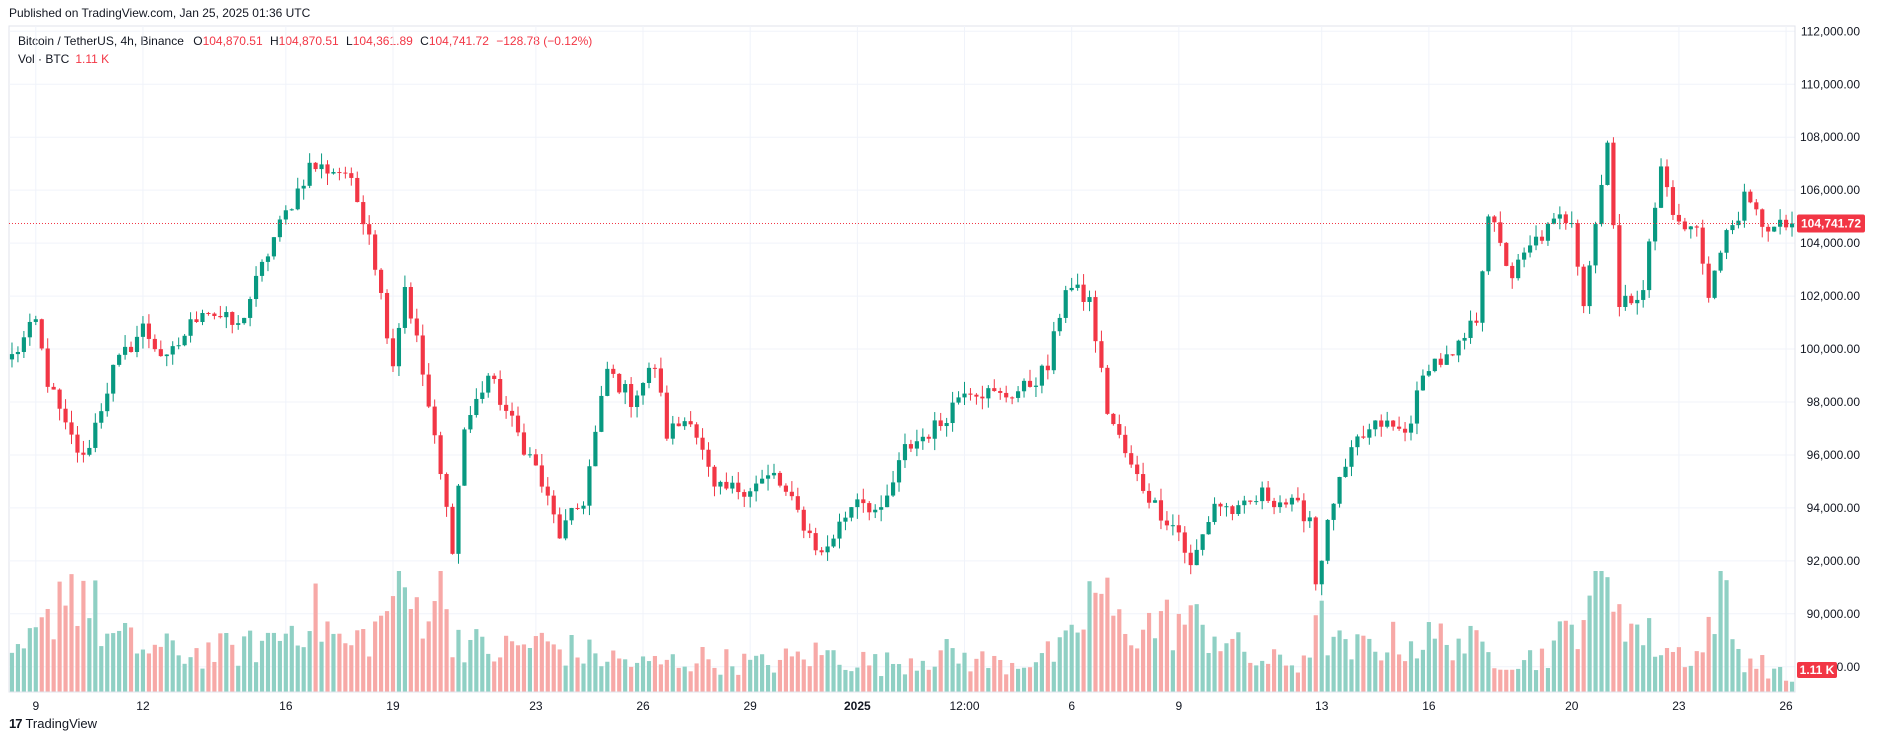  Describe the element at coordinates (35, 705) in the screenshot. I see `time-tick-label: 9` at that location.